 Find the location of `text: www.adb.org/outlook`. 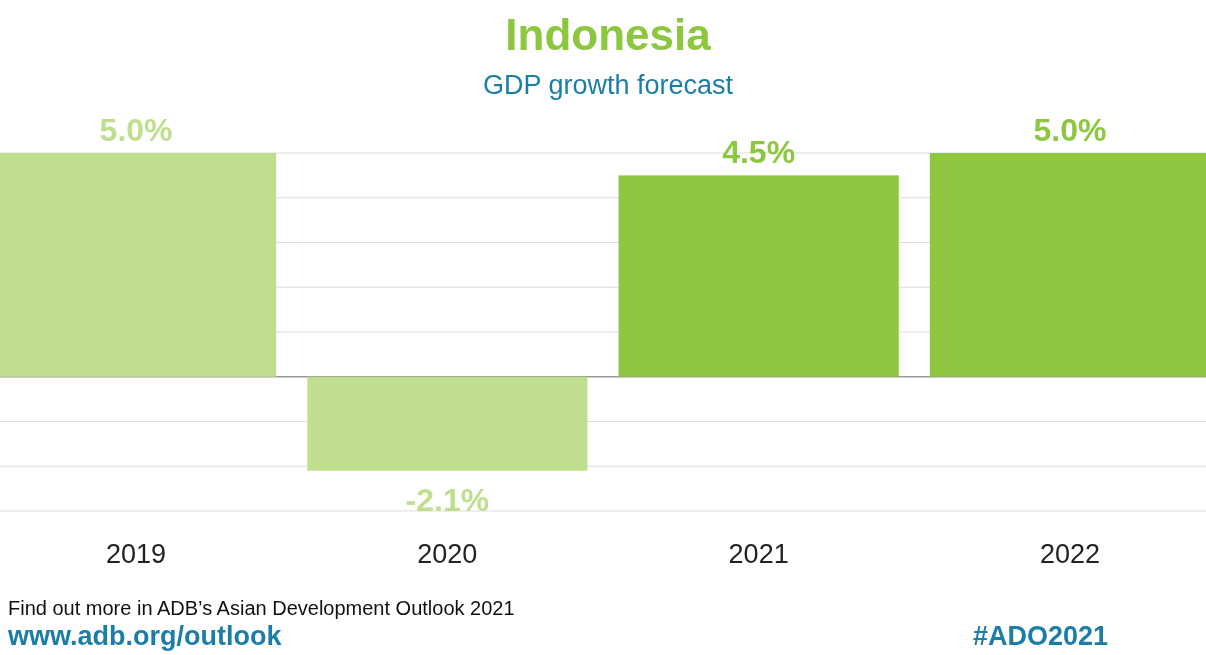

text: www.adb.org/outlook is located at coordinates (145, 636).